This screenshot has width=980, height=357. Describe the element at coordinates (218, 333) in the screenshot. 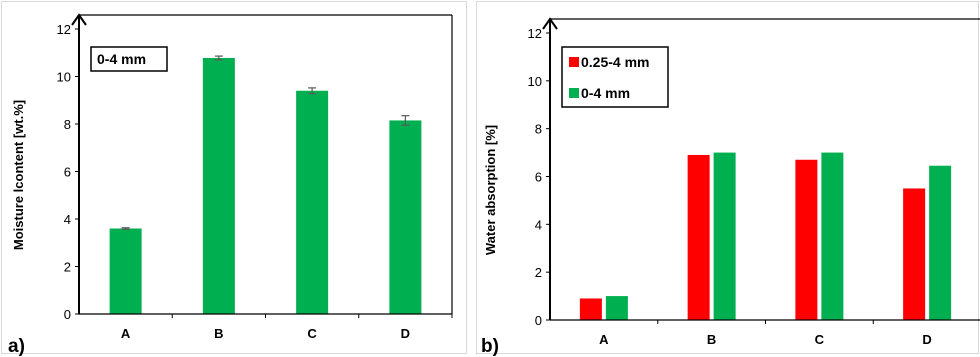

I see `panel-a-x-tick-label-B: B` at that location.